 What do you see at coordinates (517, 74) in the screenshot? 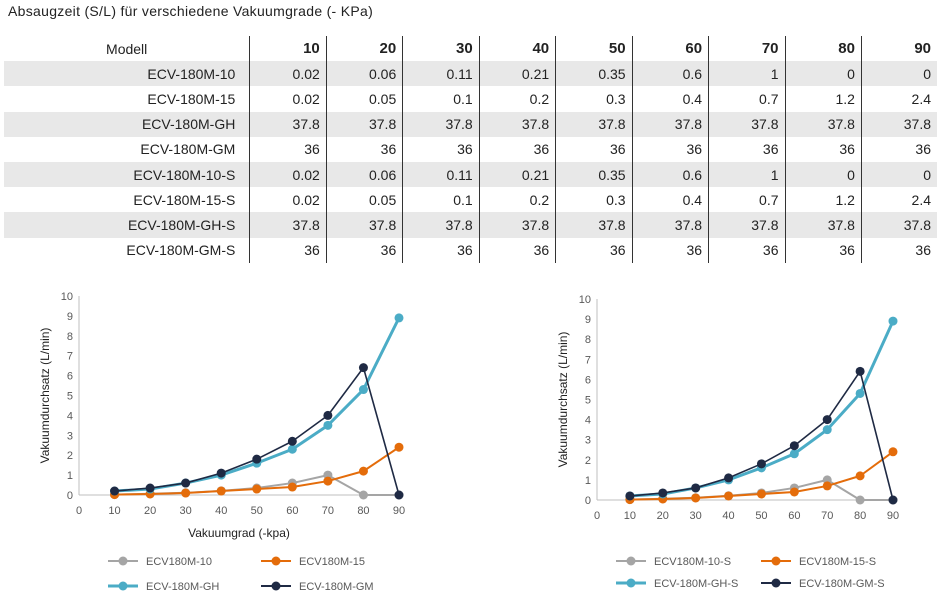
I see `value-cell: 0.21` at bounding box center [517, 74].